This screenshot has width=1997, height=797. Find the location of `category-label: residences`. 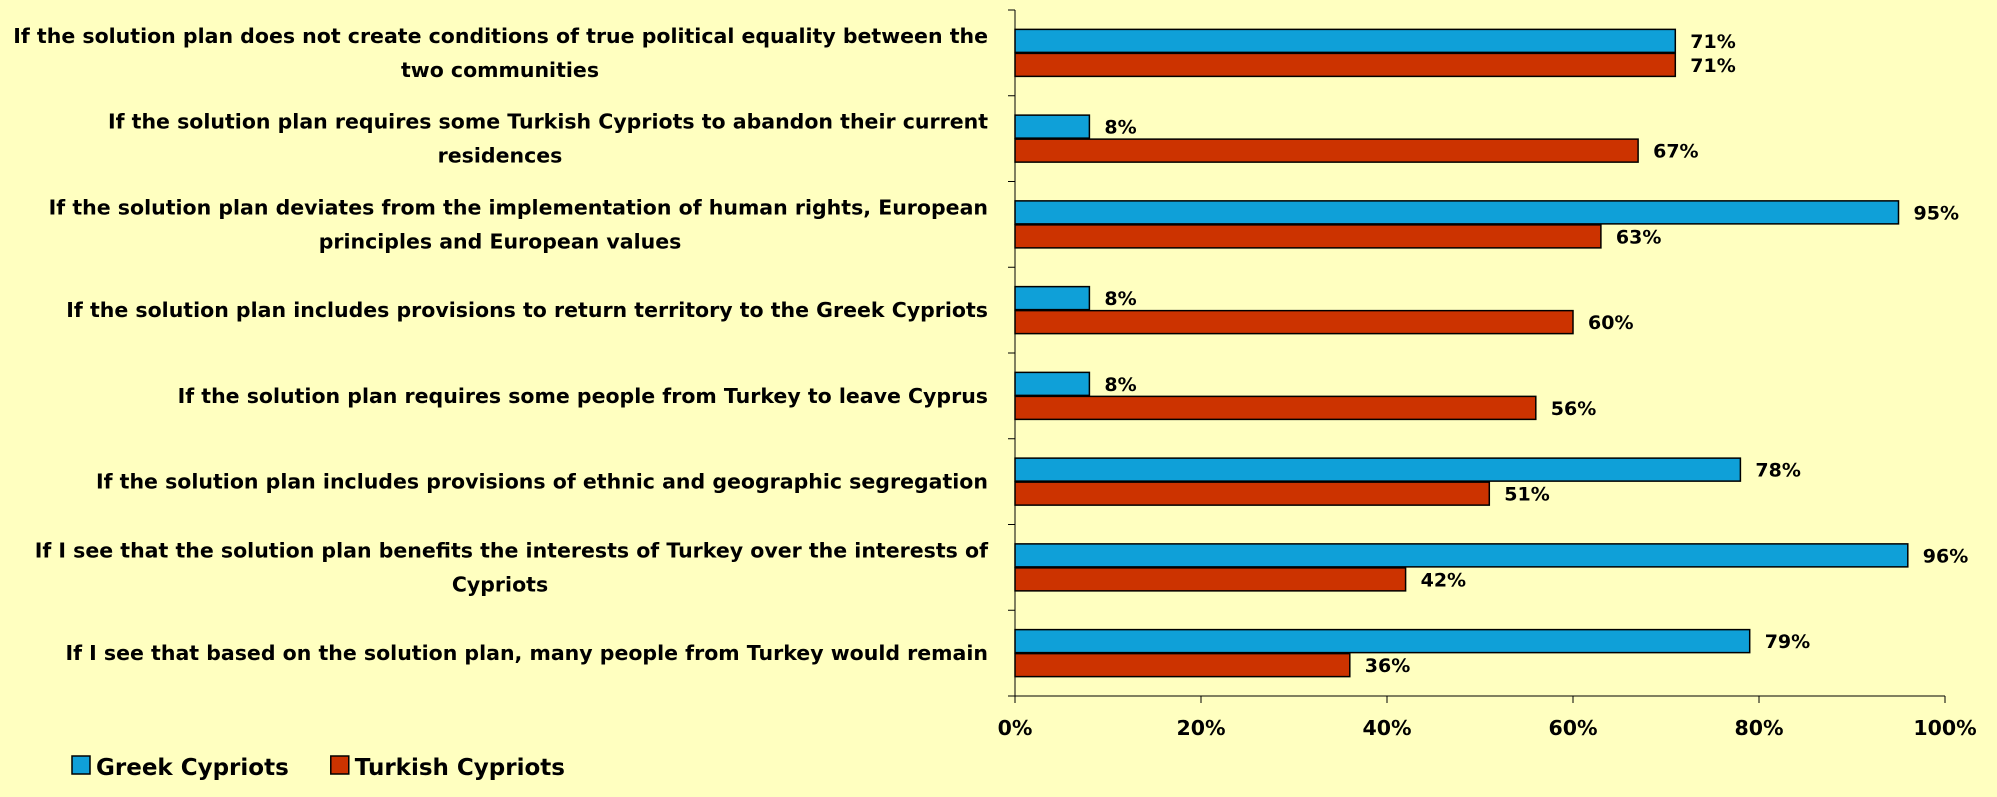

category-label: residences is located at coordinates (500, 156).